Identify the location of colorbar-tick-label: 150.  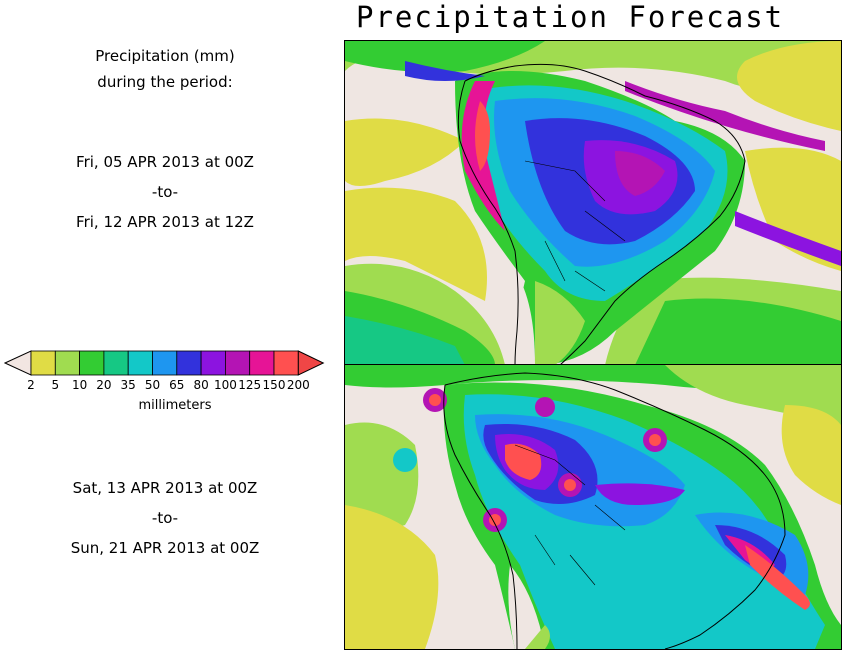
(274, 385).